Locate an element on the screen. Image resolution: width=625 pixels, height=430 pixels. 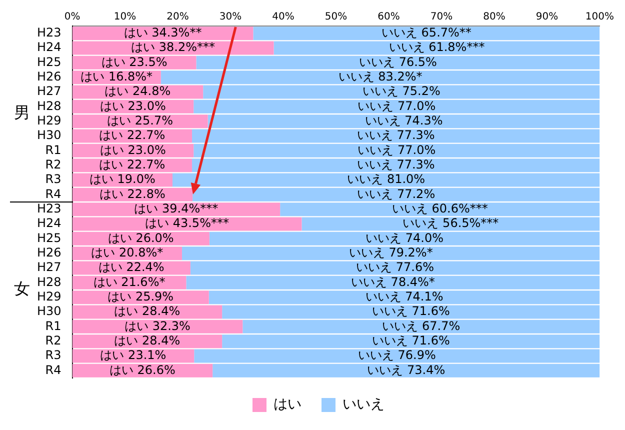
data-label: いいえ 77.2% is located at coordinates (396, 193).